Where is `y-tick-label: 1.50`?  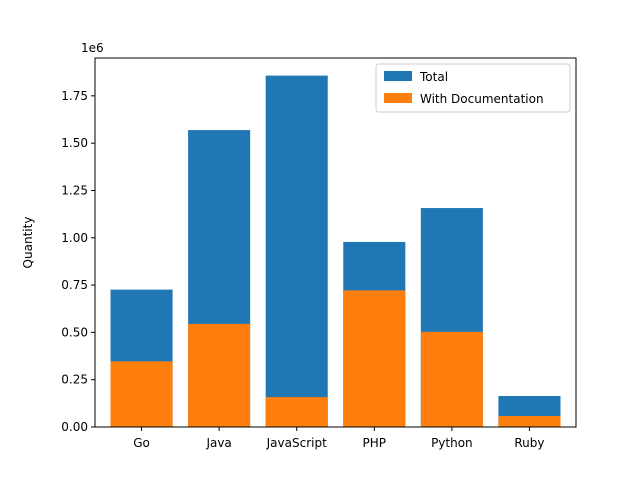 y-tick-label: 1.50 is located at coordinates (74, 143).